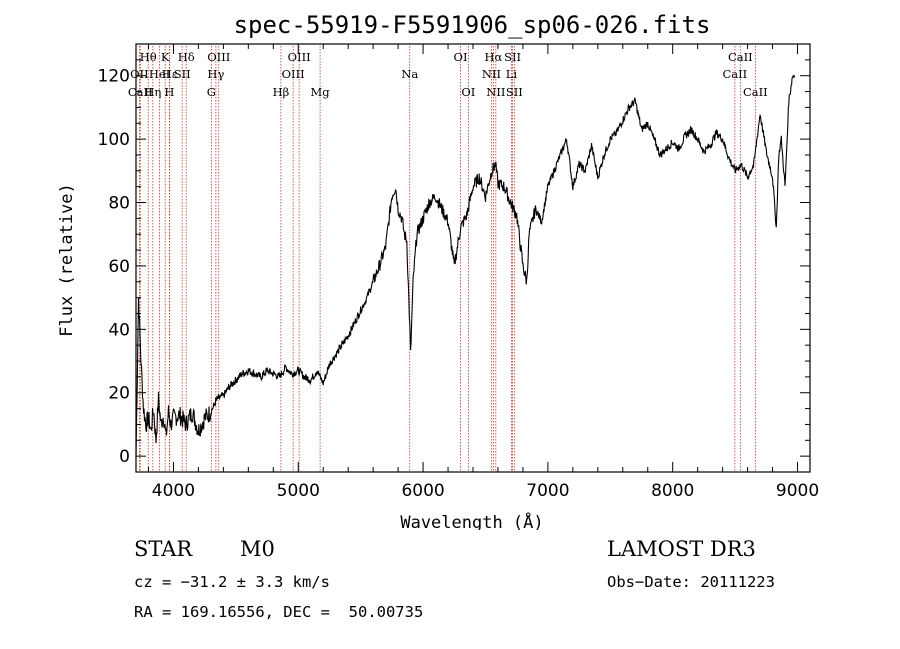 This screenshot has width=900, height=649. What do you see at coordinates (211, 92) in the screenshot?
I see `line-label-g: G` at bounding box center [211, 92].